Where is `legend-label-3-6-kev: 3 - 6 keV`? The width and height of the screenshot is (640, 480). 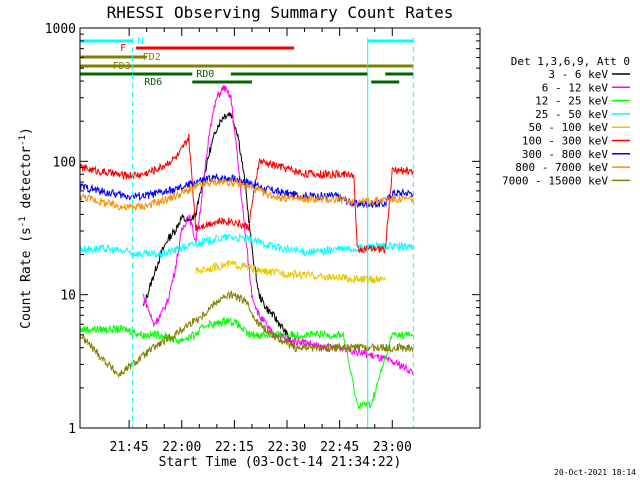
legend-label-3-6-kev: 3 - 6 keV is located at coordinates (578, 74).